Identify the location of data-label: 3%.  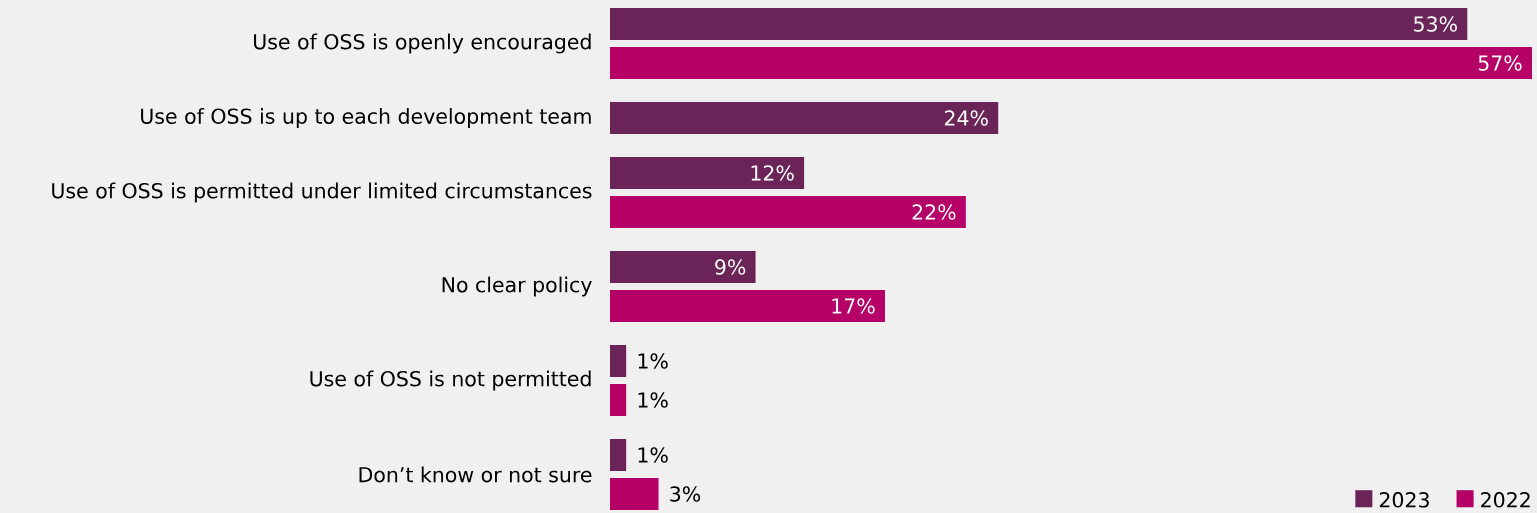
(685, 494).